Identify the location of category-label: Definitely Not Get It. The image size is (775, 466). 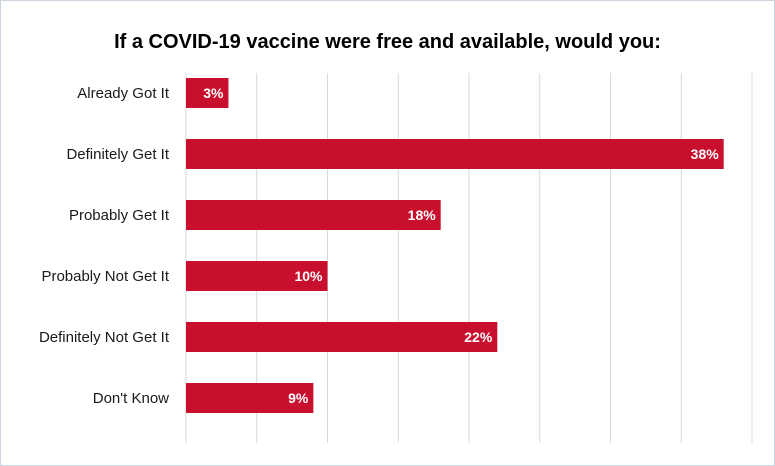
(104, 337).